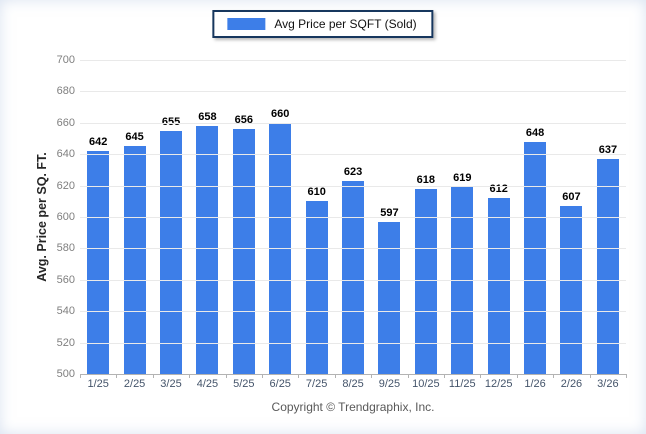 The width and height of the screenshot is (646, 434). Describe the element at coordinates (426, 384) in the screenshot. I see `x-tick-label: 10/25` at that location.